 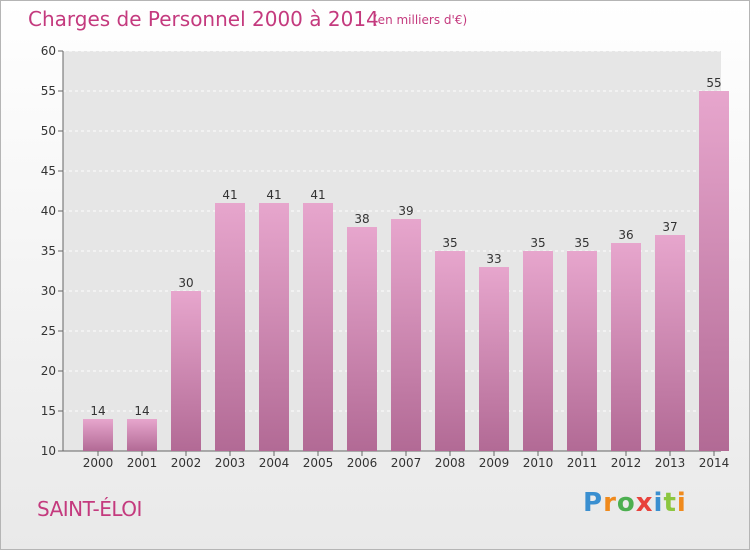 I want to click on data-label: 39, so click(x=405, y=211).